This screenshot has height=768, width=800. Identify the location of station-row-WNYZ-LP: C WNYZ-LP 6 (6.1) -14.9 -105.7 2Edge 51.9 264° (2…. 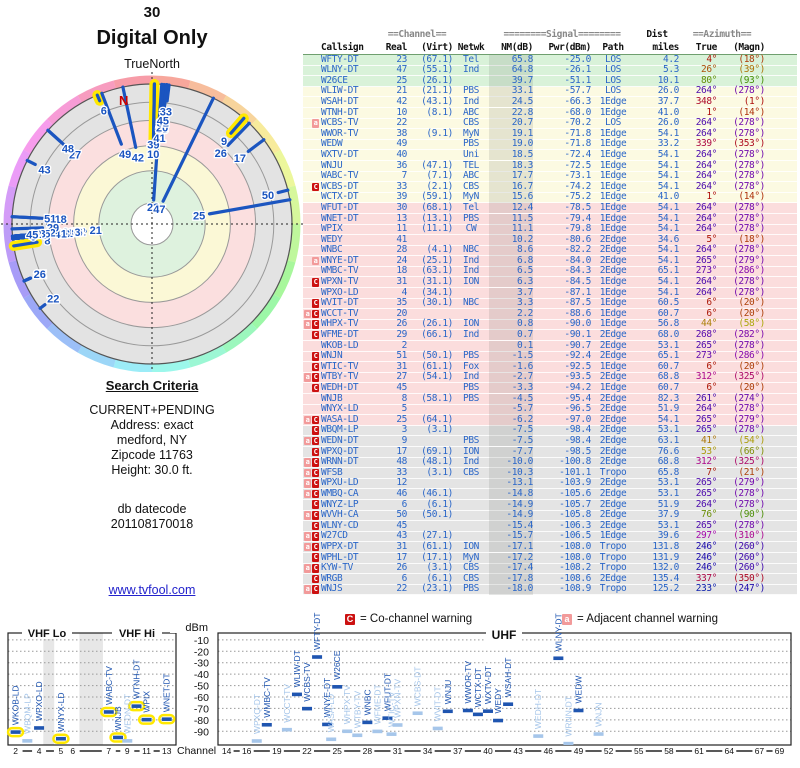
(550, 505).